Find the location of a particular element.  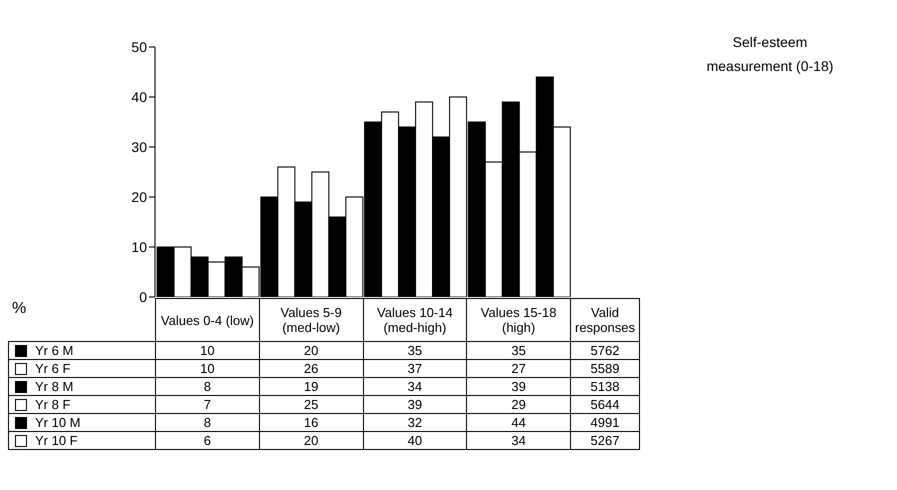

x-tick-label: Values 5-9 (med-low) is located at coordinates (311, 320).